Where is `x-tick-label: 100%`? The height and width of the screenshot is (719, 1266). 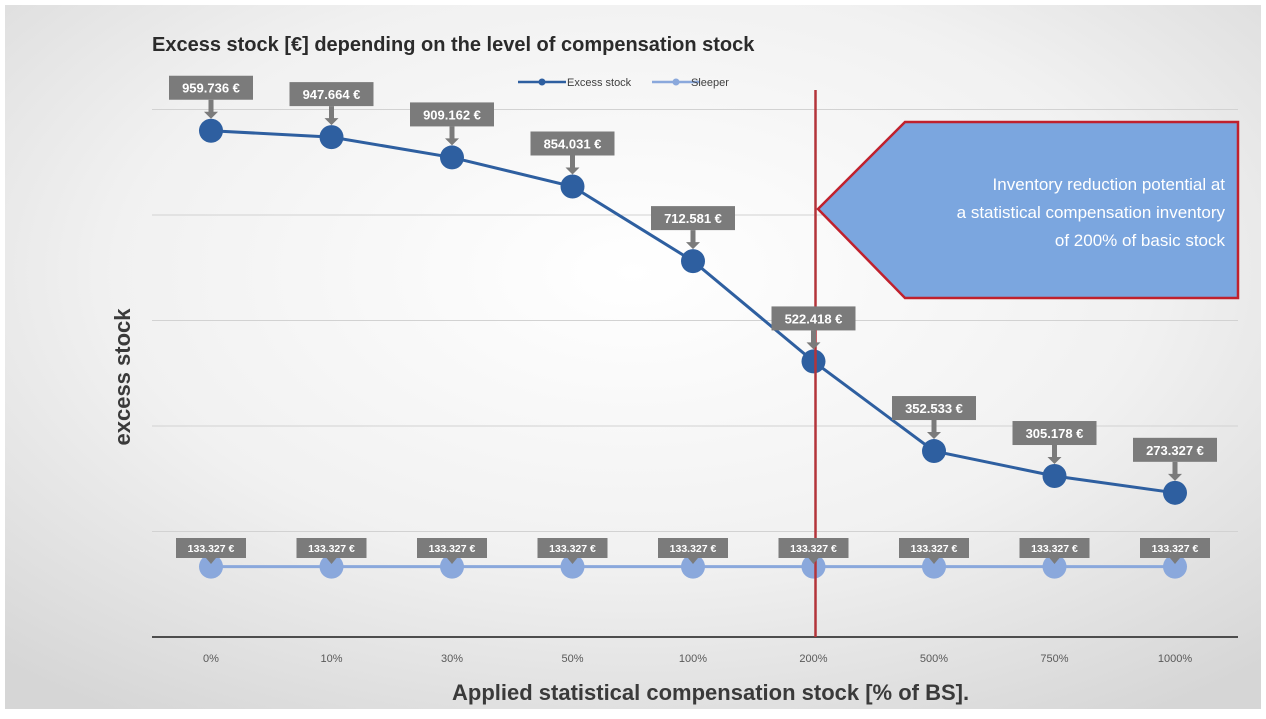 x-tick-label: 100% is located at coordinates (693, 659).